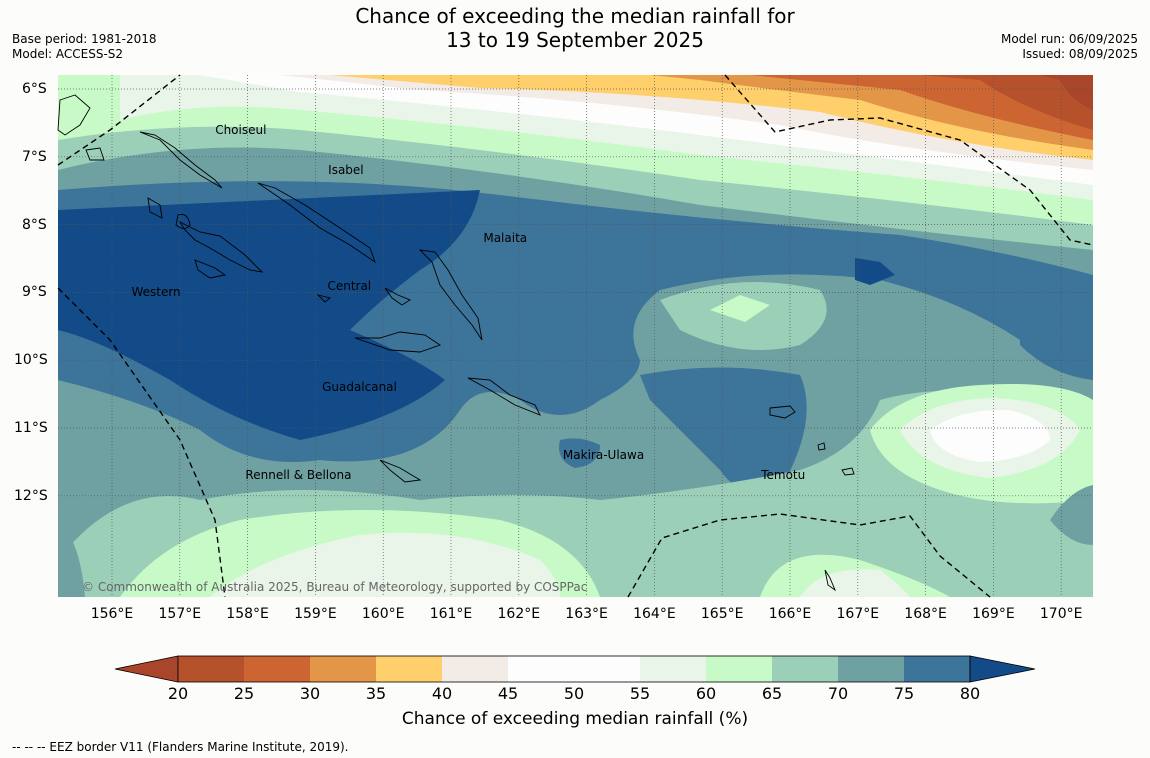 This screenshot has width=1150, height=758. Describe the element at coordinates (68, 54) in the screenshot. I see `model-text: Model: ACCESS-S2` at that location.